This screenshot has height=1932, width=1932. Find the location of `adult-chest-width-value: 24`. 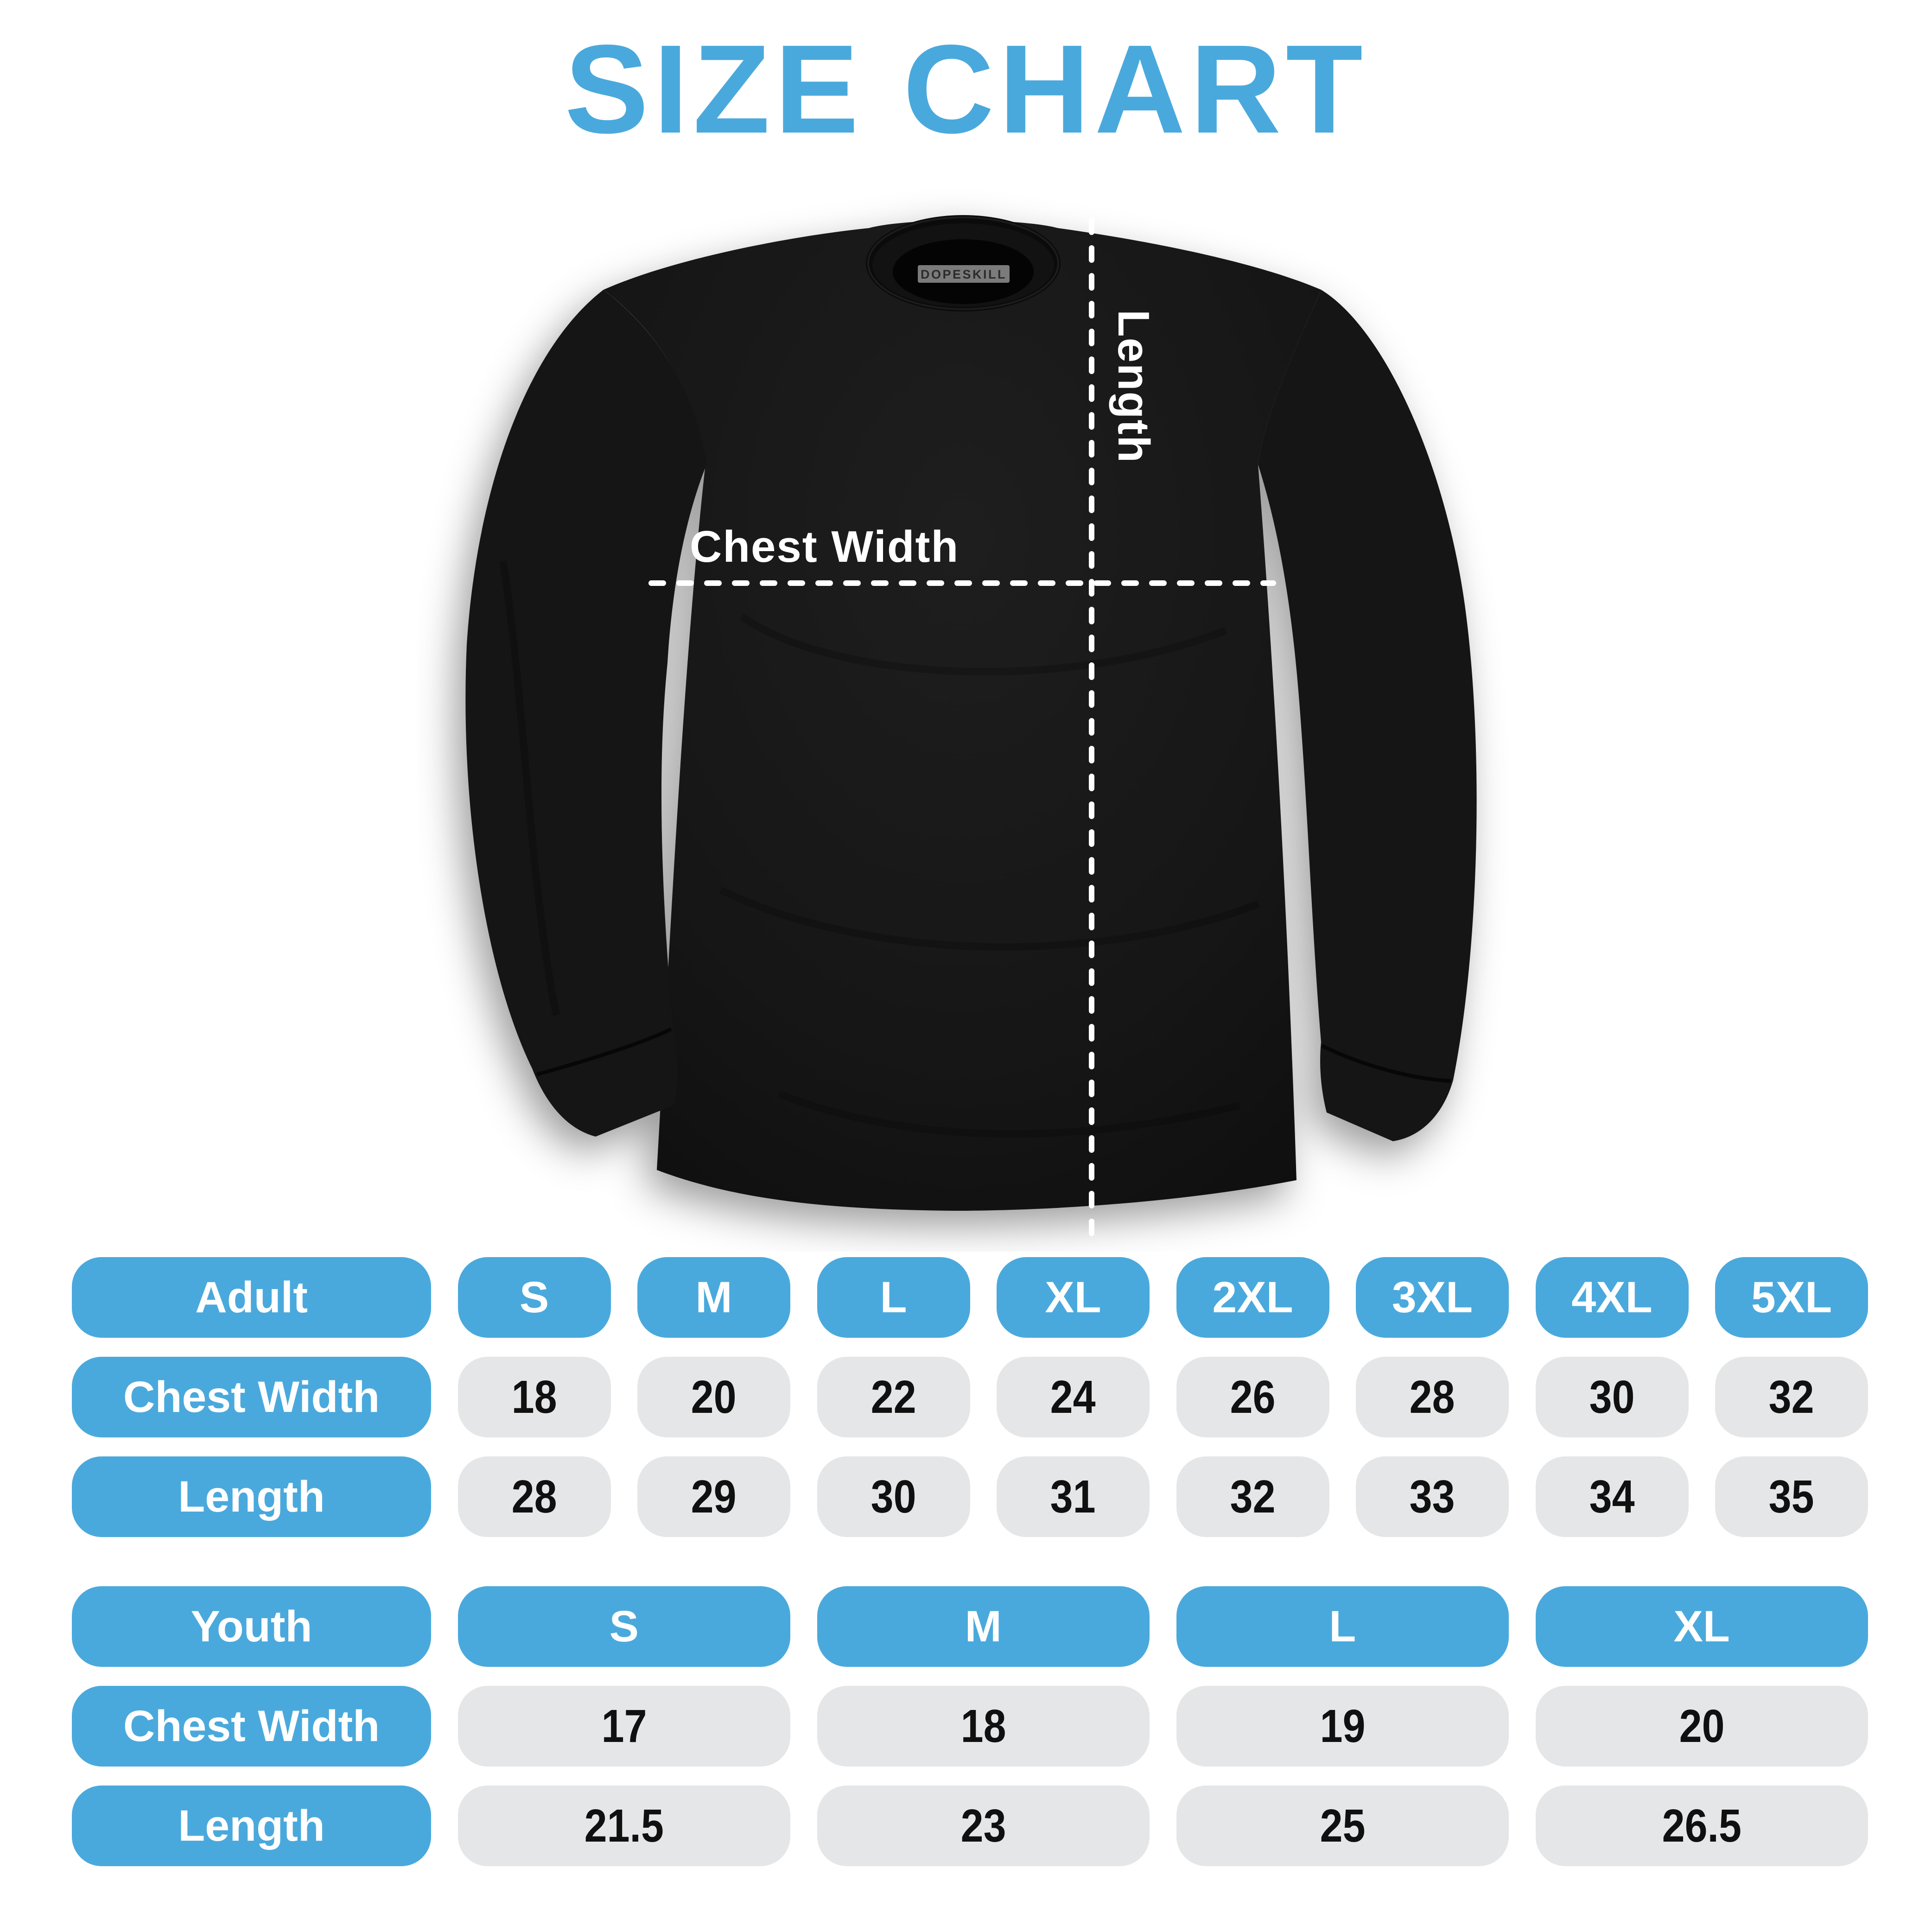

adult-chest-width-value: 24 is located at coordinates (1073, 1397).